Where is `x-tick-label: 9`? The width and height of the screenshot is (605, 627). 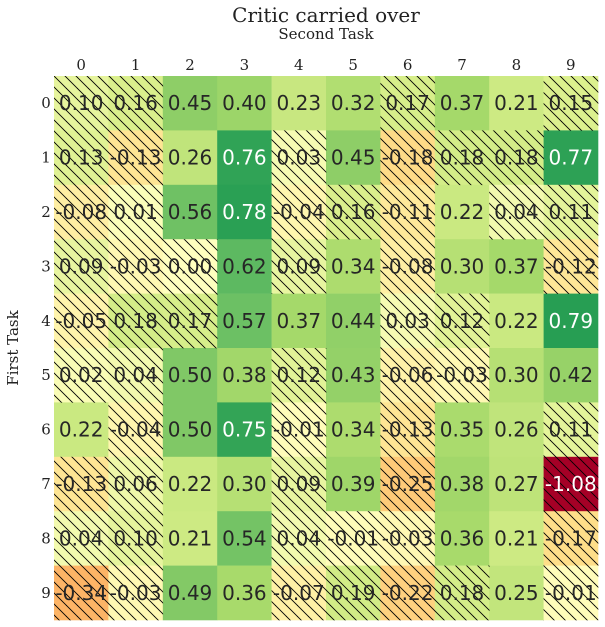 x-tick-label: 9 is located at coordinates (571, 65).